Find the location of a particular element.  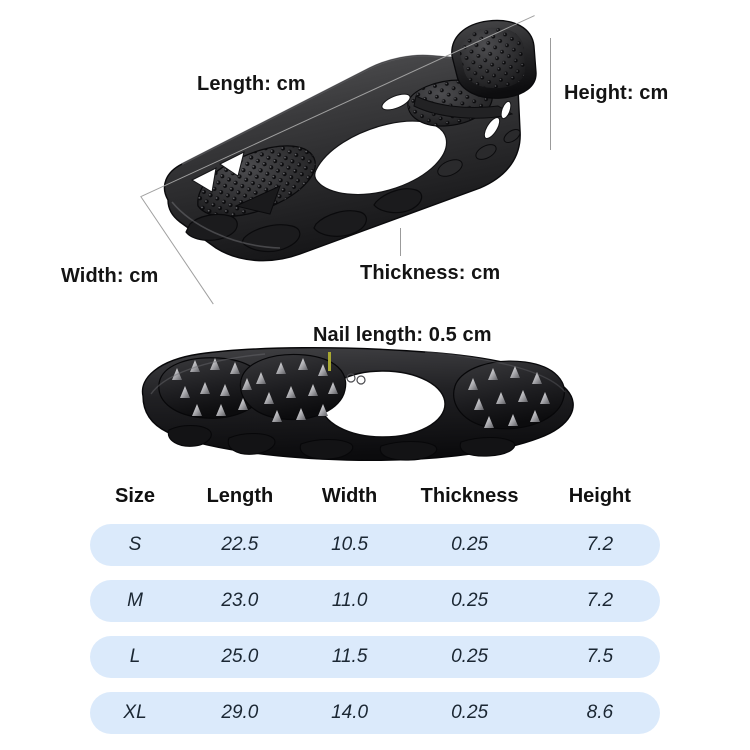

cell-height: 8.6 is located at coordinates (600, 712).